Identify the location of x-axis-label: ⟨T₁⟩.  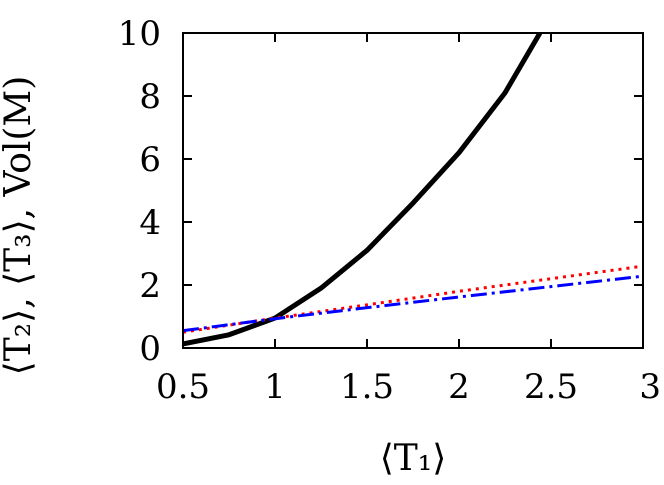
(413, 458).